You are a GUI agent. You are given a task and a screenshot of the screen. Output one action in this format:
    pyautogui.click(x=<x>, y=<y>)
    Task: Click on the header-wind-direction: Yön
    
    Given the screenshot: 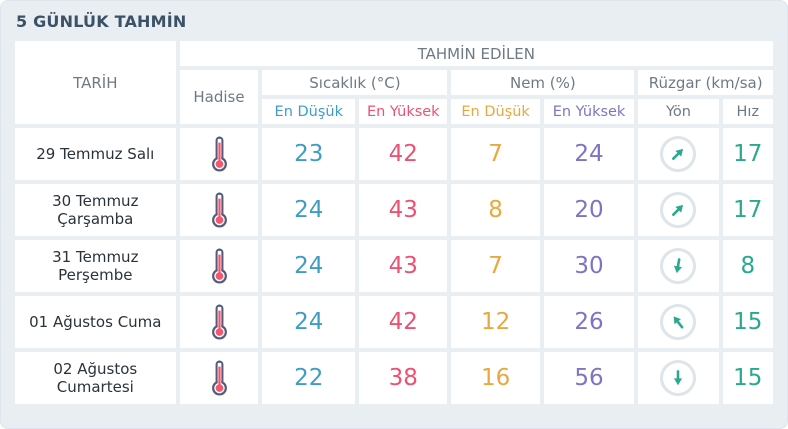 What is the action you would take?
    pyautogui.click(x=678, y=111)
    